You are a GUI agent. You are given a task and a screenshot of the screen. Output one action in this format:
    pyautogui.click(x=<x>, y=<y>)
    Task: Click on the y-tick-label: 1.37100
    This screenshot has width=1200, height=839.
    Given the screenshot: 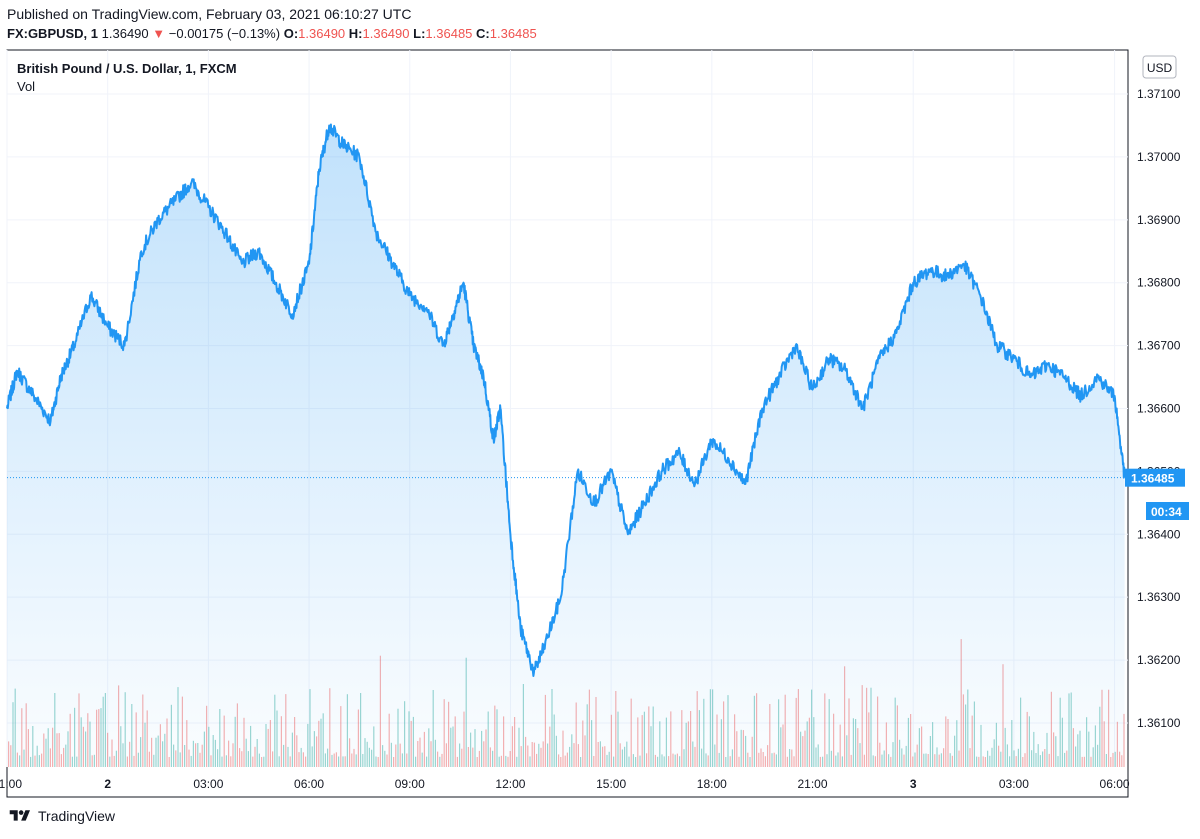 What is the action you would take?
    pyautogui.click(x=1159, y=94)
    